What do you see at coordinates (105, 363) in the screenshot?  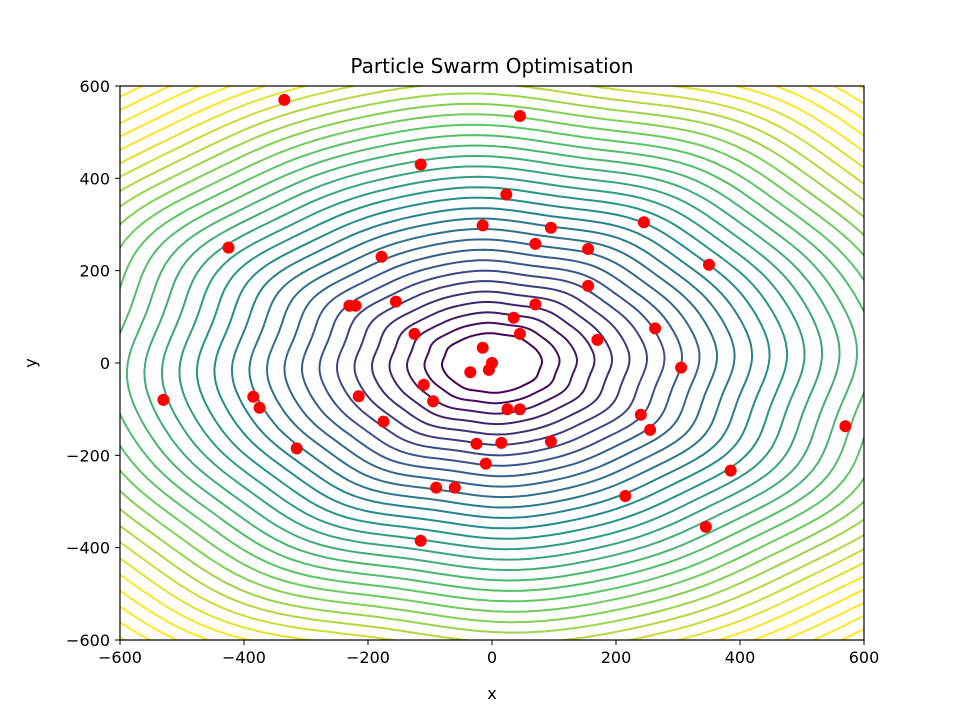 I see `y-tick-label: 0` at bounding box center [105, 363].